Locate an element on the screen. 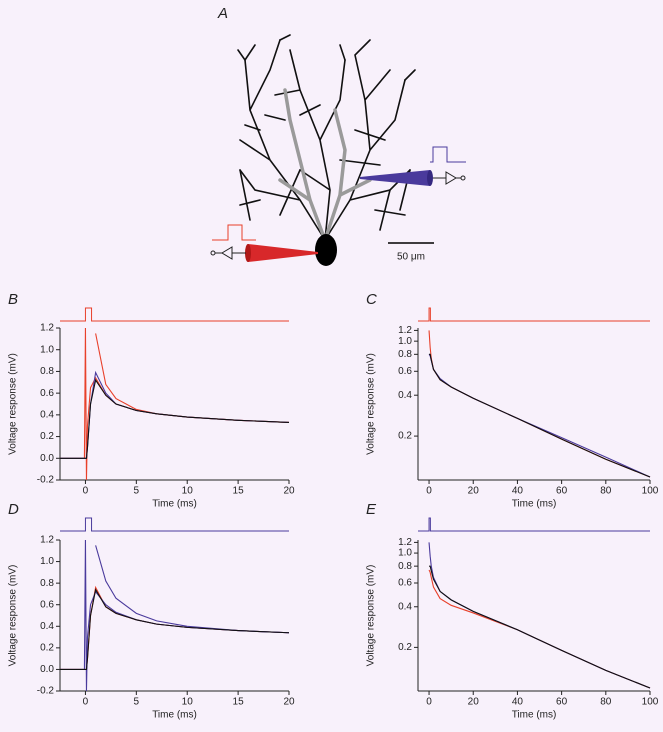 The width and height of the screenshot is (663, 732). panel-label: E is located at coordinates (371, 509).